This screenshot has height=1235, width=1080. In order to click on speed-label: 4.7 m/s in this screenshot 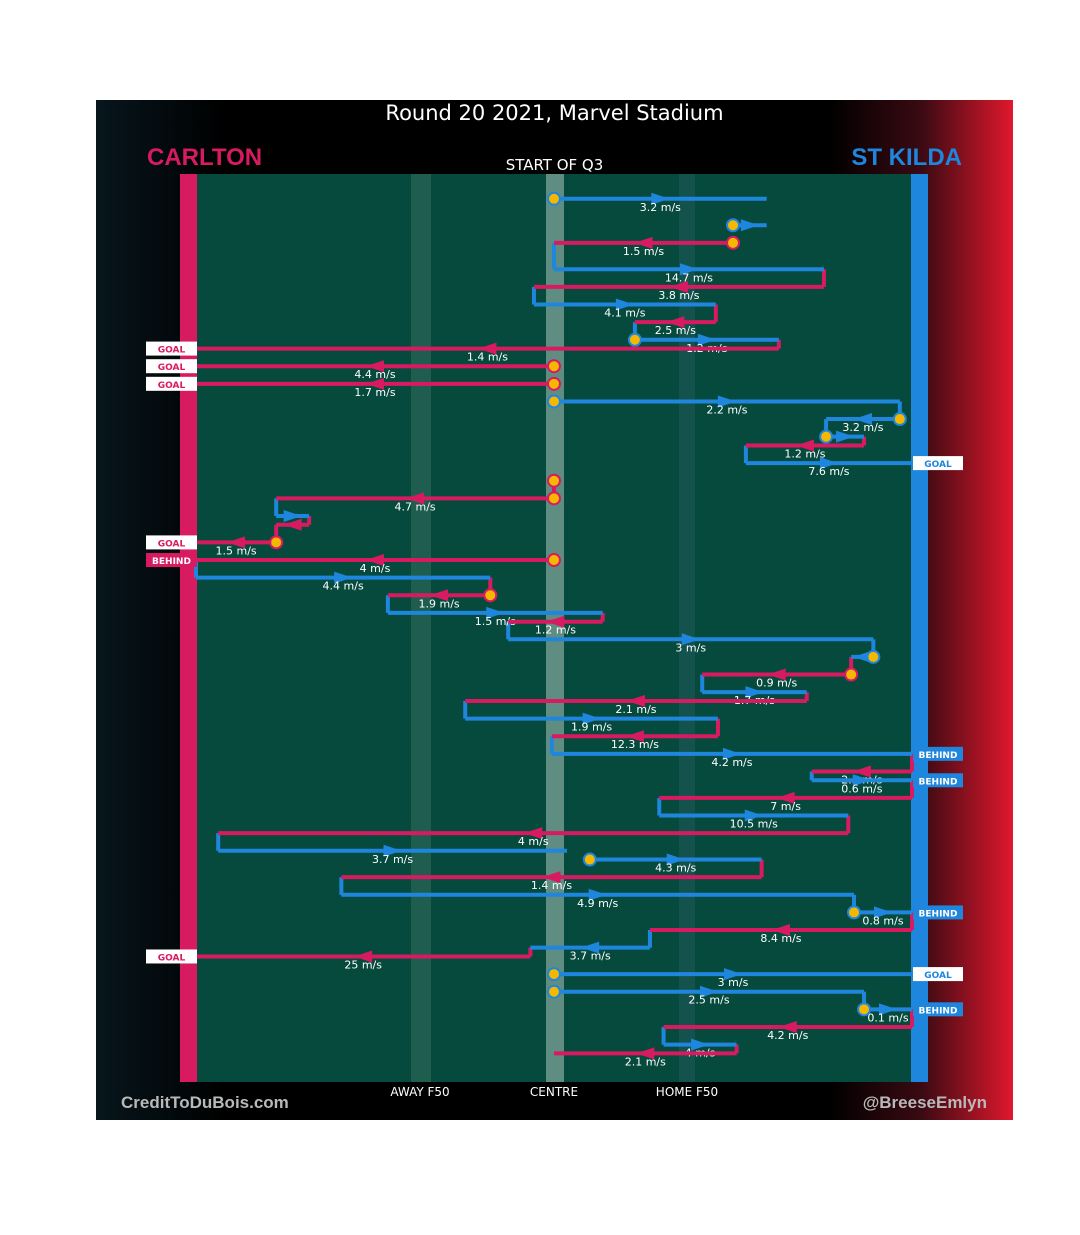, I will do `click(415, 506)`.